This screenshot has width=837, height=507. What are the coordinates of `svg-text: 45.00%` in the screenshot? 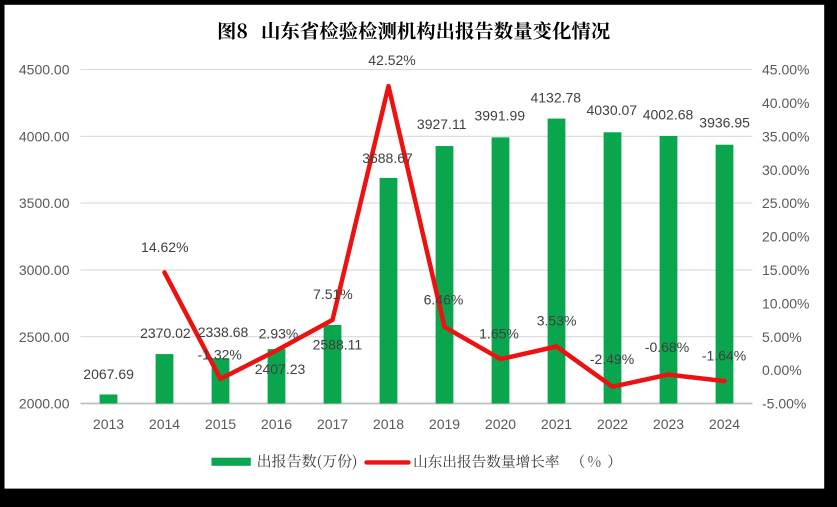 It's located at (785, 70).